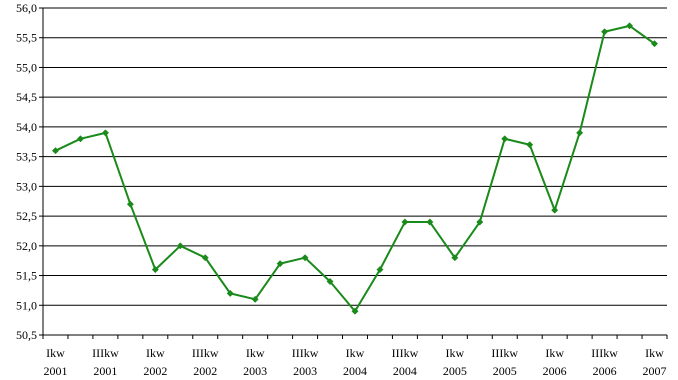 This screenshot has width=678, height=380. Describe the element at coordinates (26, 38) in the screenshot. I see `y-tick-label: 55,5` at that location.